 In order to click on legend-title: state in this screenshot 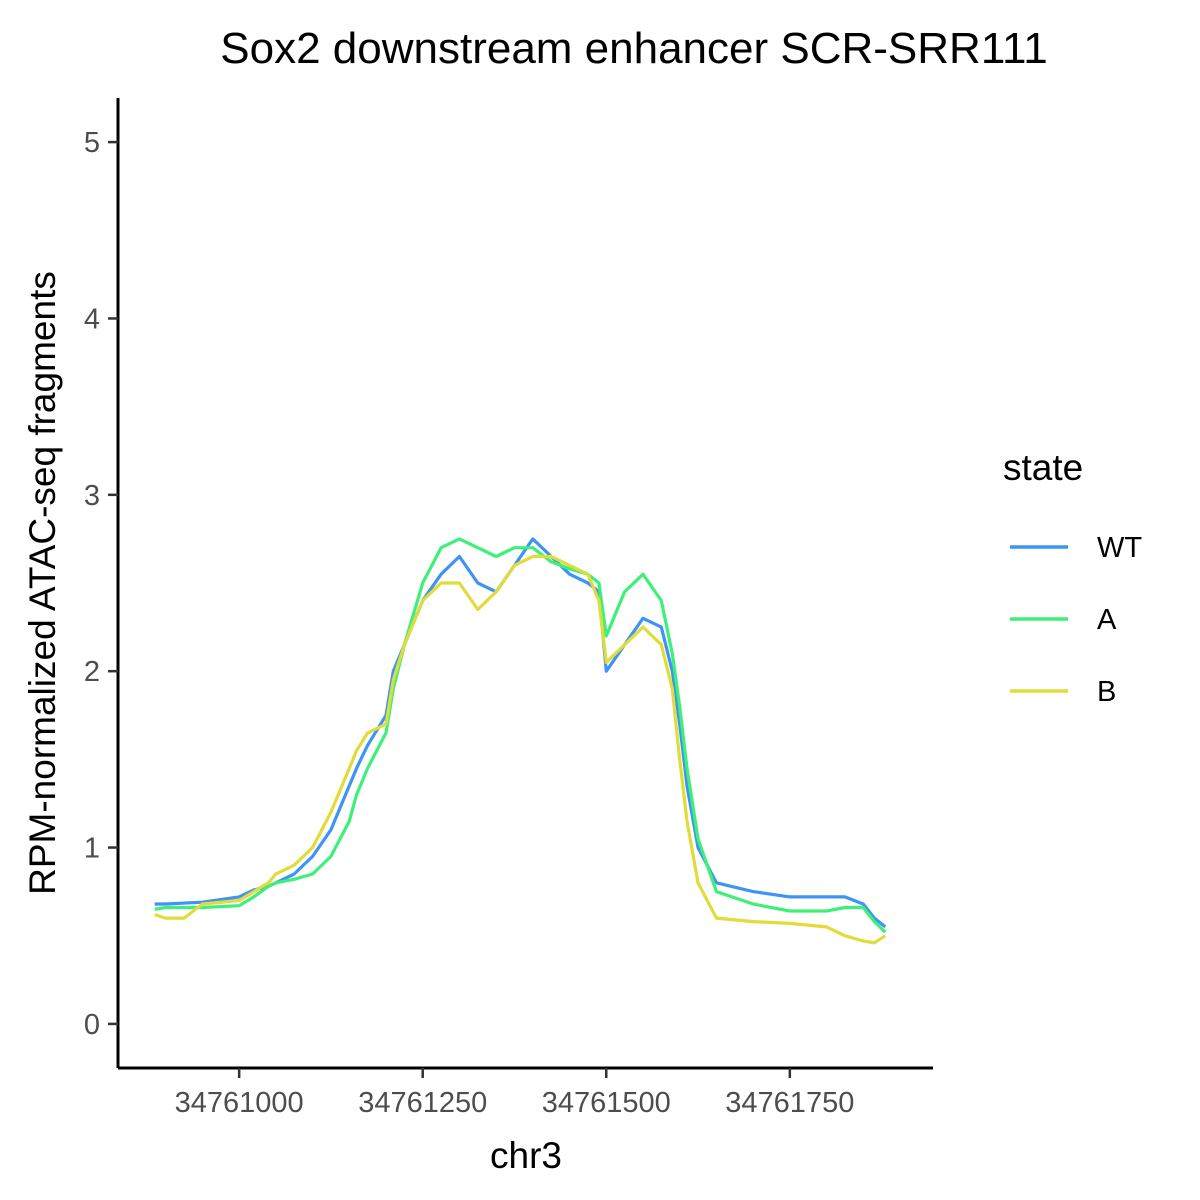, I will do `click(1043, 467)`.